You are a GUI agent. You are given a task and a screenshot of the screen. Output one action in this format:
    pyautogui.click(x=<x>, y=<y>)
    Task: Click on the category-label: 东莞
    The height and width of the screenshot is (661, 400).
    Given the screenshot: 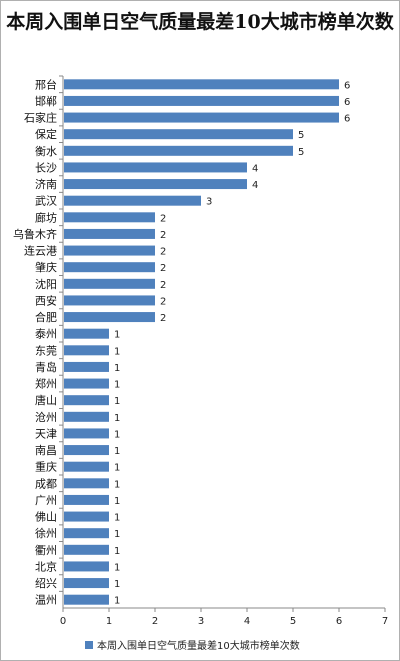 What is the action you would take?
    pyautogui.click(x=46, y=350)
    